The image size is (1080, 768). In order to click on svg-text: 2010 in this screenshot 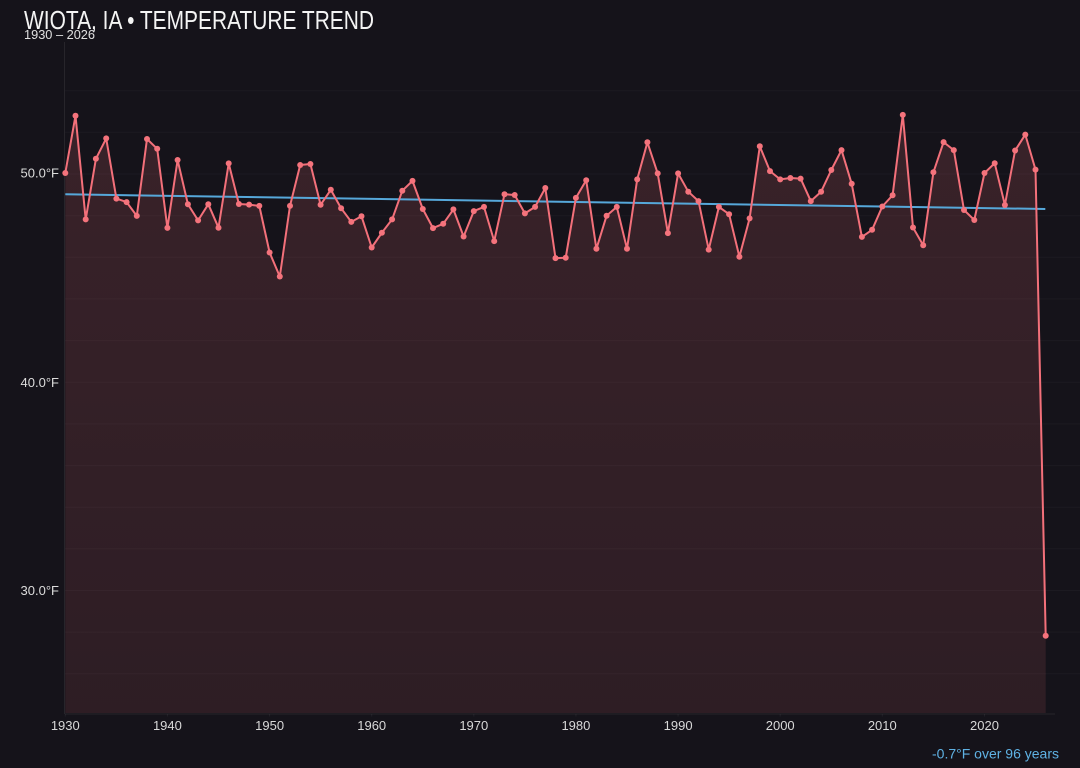, I will do `click(882, 725)`.